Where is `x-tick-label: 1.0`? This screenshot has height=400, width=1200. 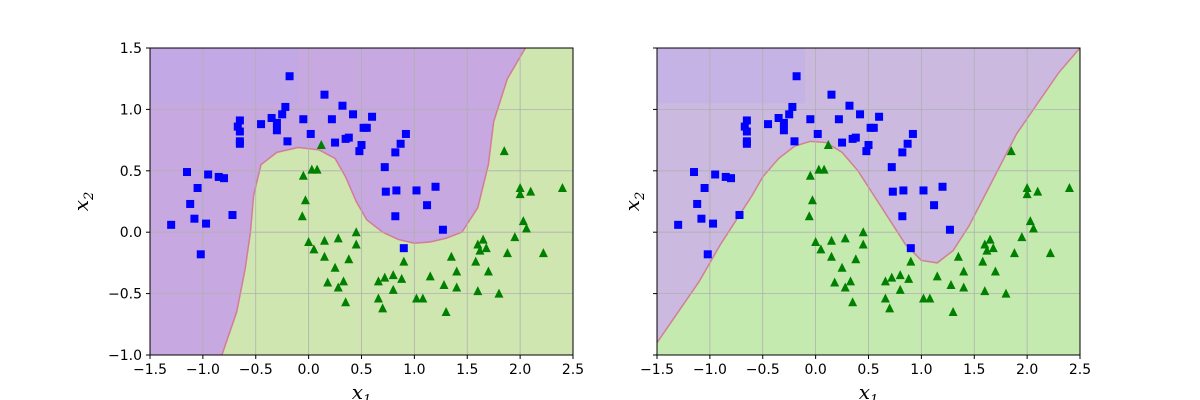
x-tick-label: 1.0 is located at coordinates (414, 370).